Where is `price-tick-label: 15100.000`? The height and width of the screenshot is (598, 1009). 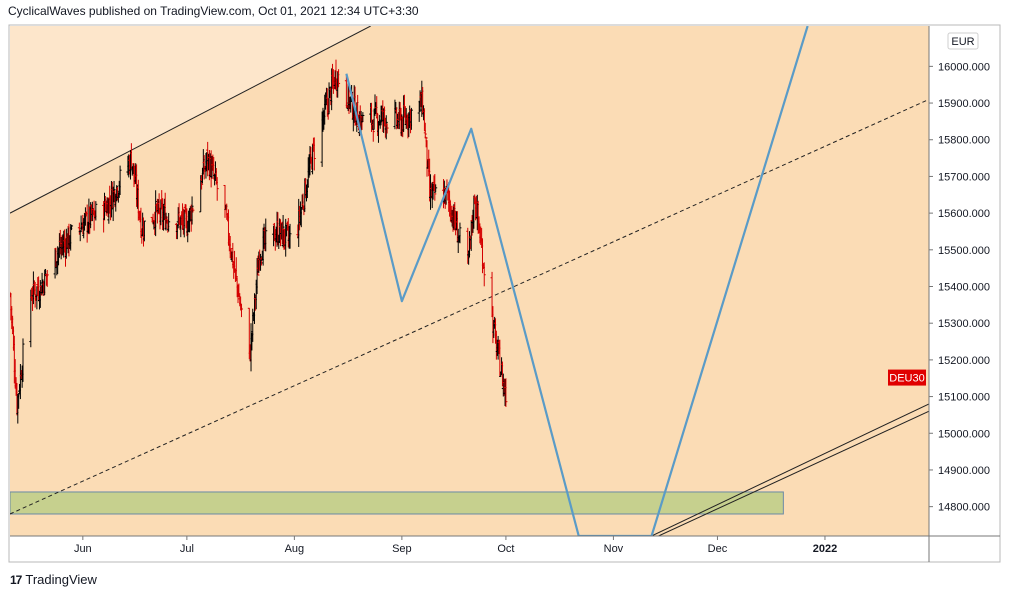
price-tick-label: 15100.000 is located at coordinates (964, 398).